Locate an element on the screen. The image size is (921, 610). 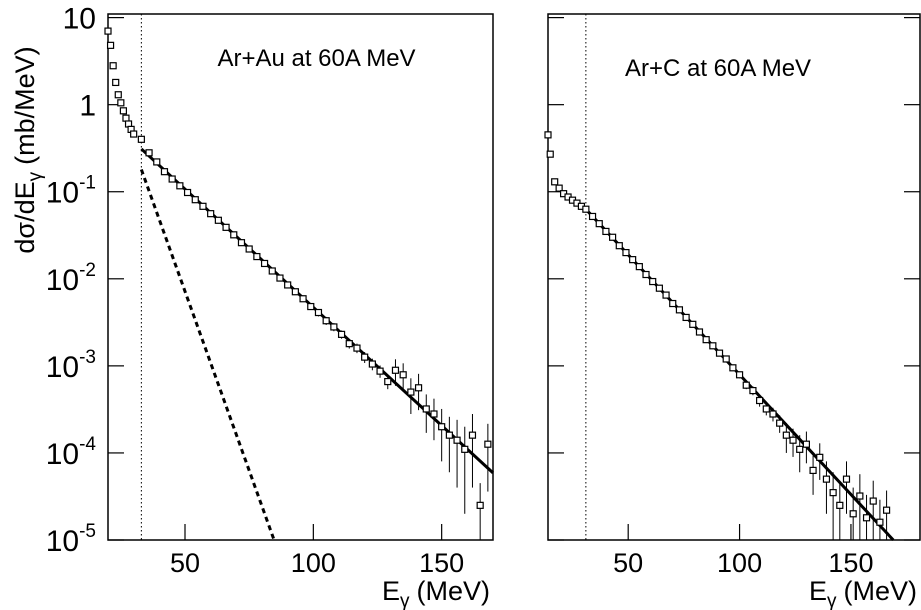
y-tick-label: 10⁻⁵ is located at coordinates (71, 539).